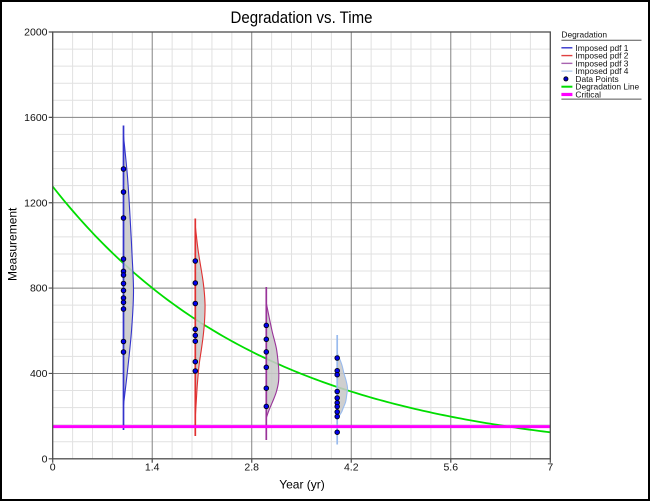 This screenshot has width=650, height=501. What do you see at coordinates (601, 48) in the screenshot?
I see `svg-text: Imposed pdf 1` at bounding box center [601, 48].